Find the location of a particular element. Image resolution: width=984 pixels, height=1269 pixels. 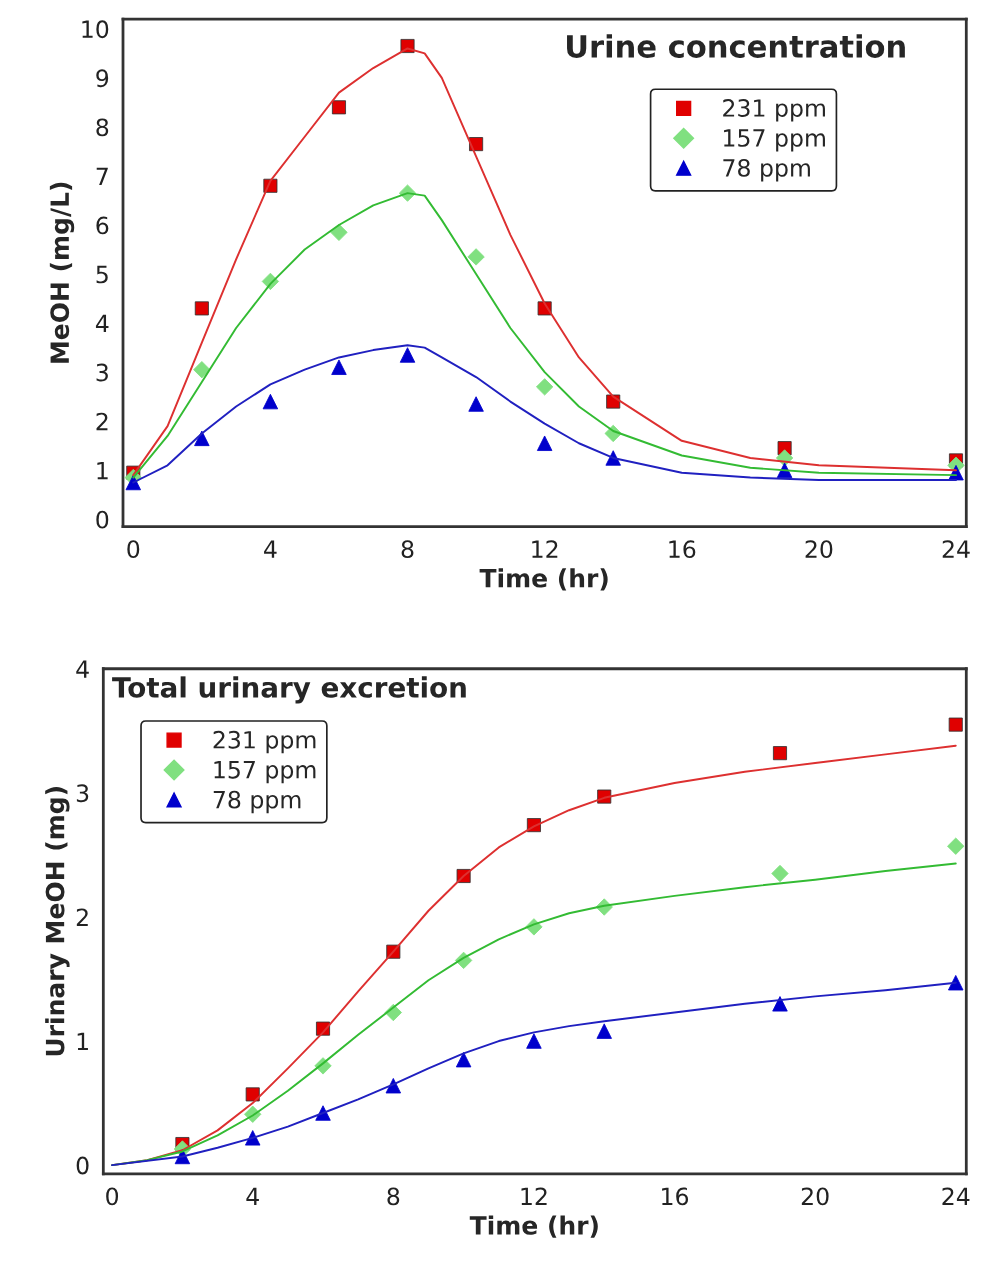

chart-title: Urine concentration is located at coordinates (736, 46).